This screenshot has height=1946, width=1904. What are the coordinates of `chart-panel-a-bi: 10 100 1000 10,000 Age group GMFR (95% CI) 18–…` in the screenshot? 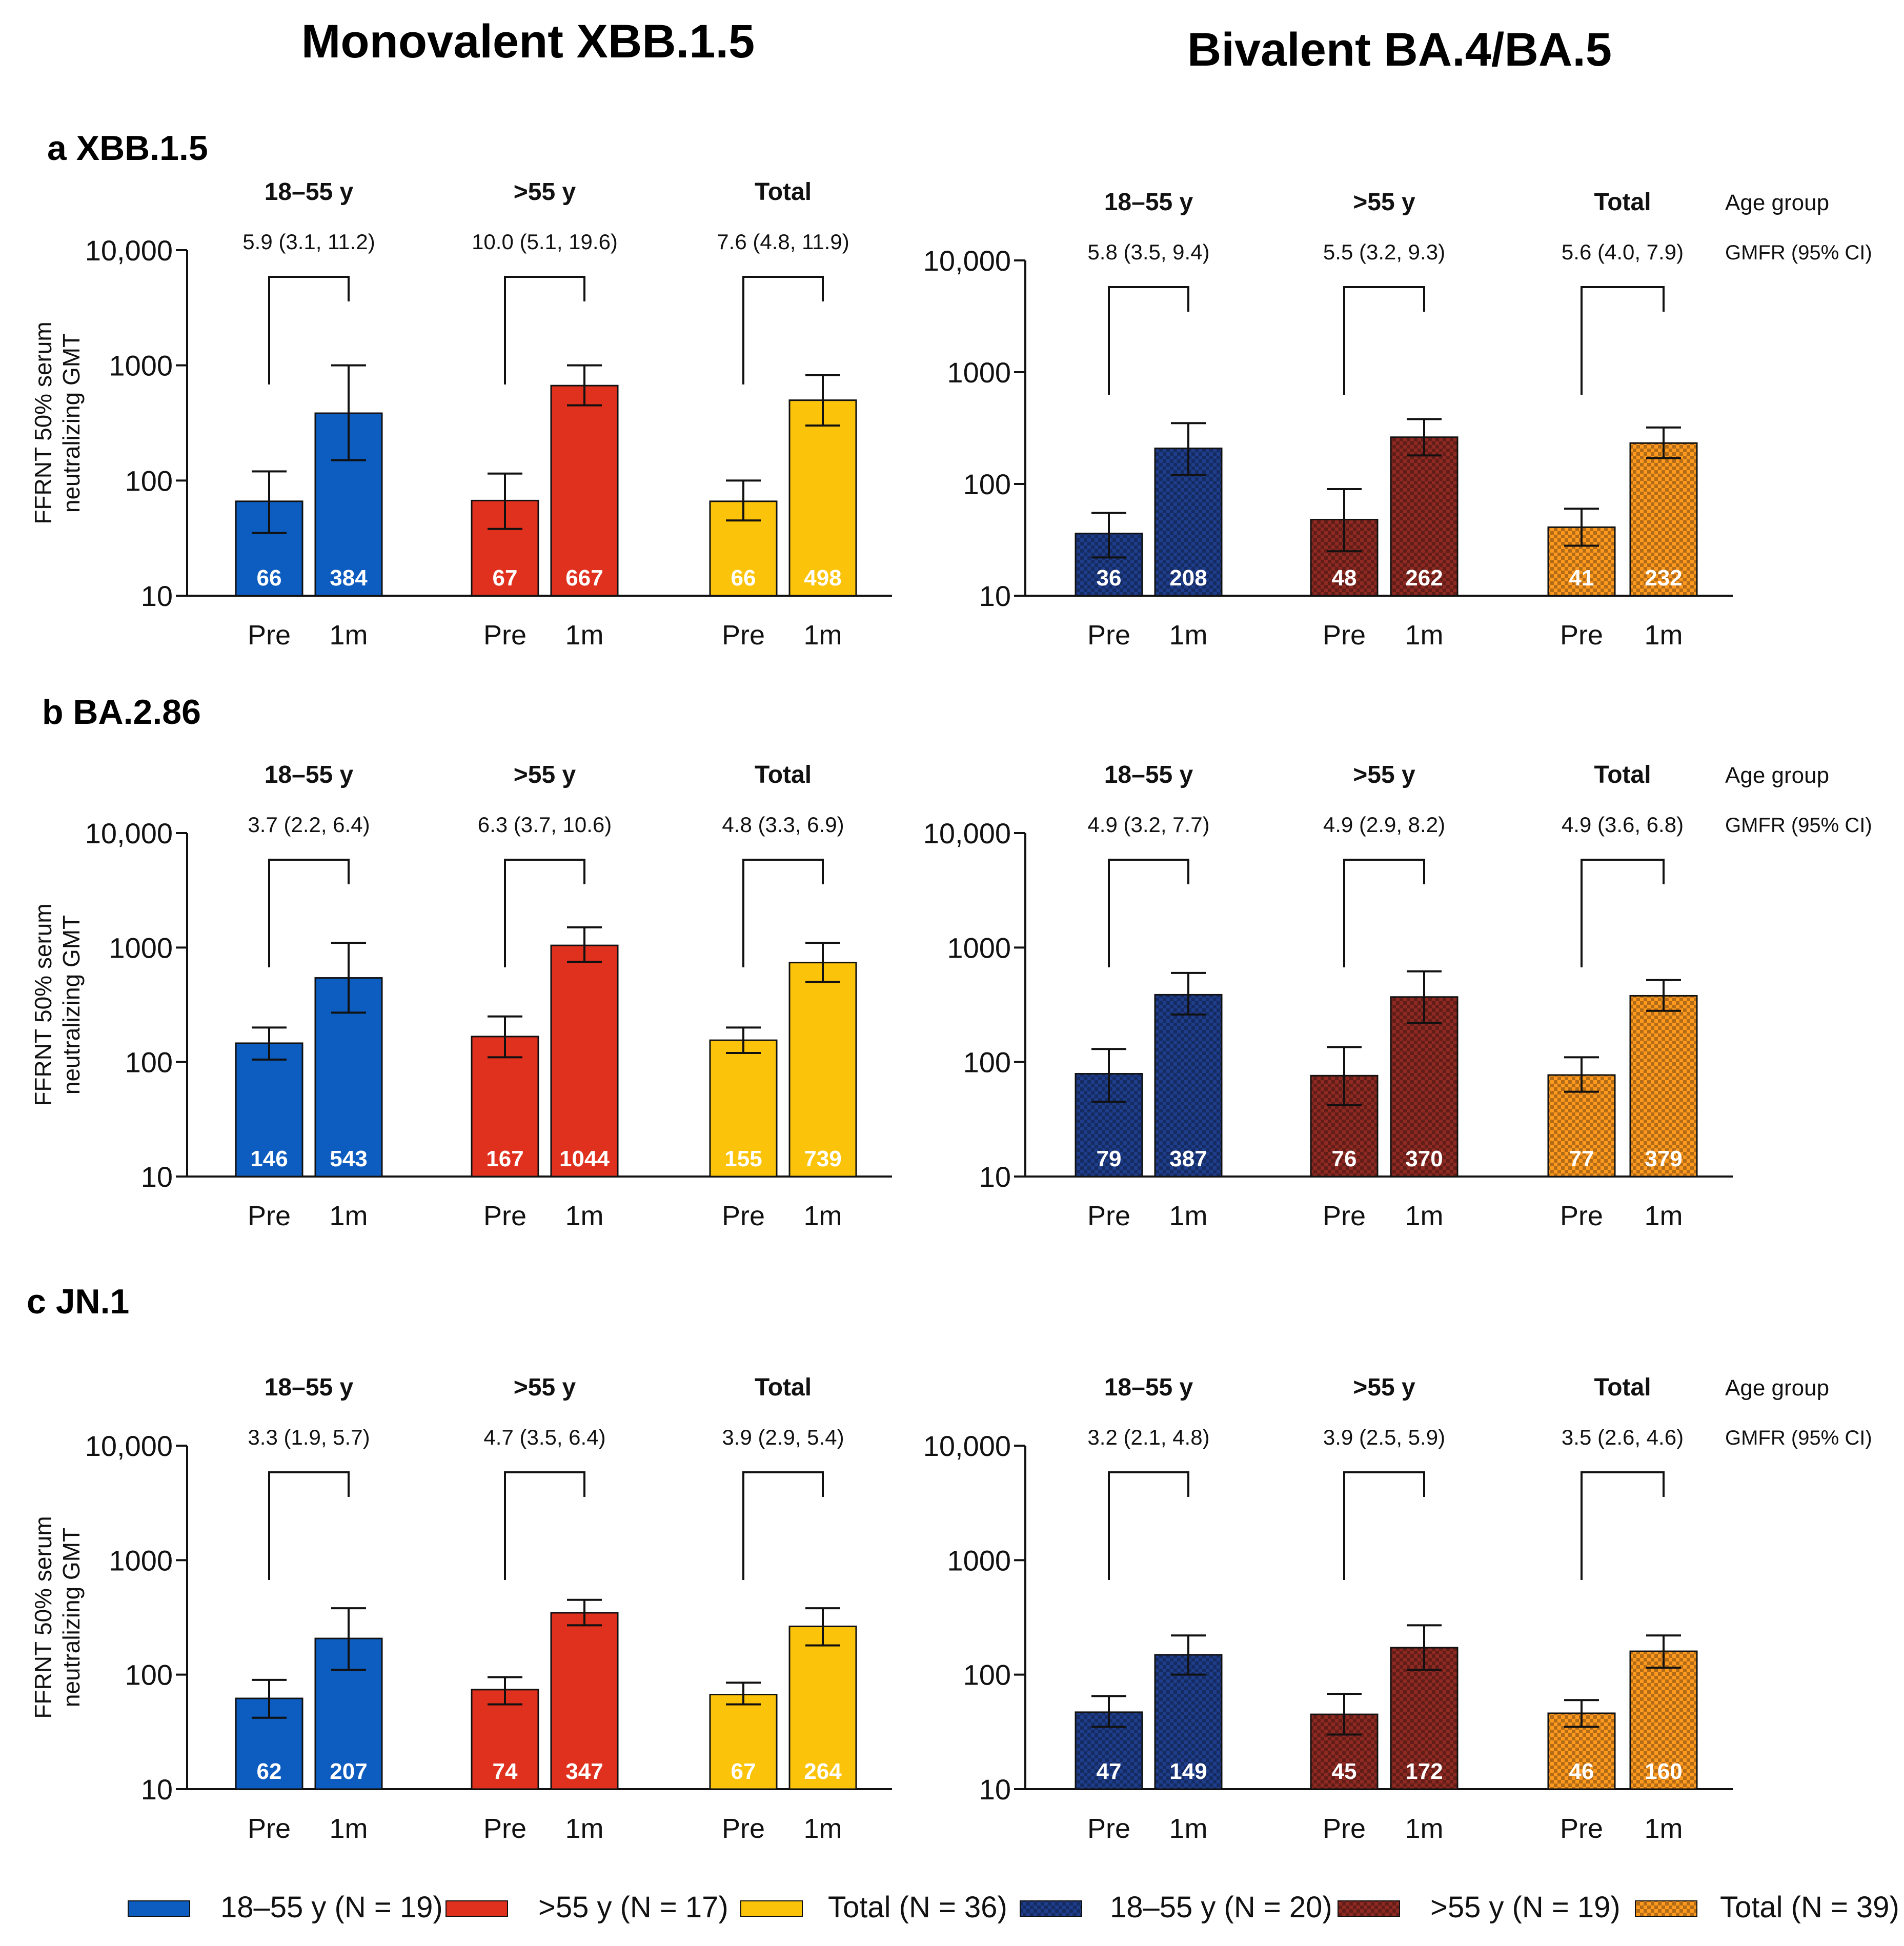 It's located at (1397, 420).